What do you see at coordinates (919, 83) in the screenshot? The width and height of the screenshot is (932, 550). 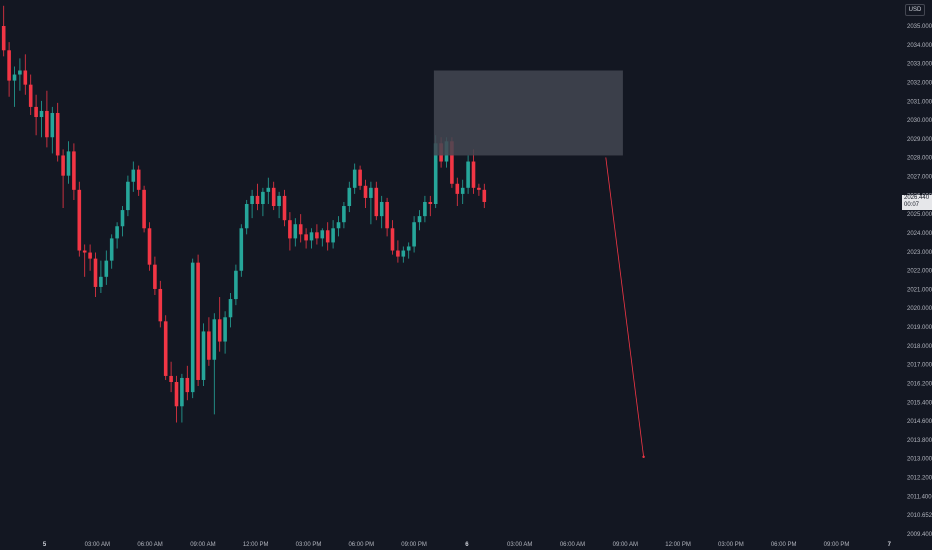 I see `price-tick-label: 2032.000` at bounding box center [919, 83].